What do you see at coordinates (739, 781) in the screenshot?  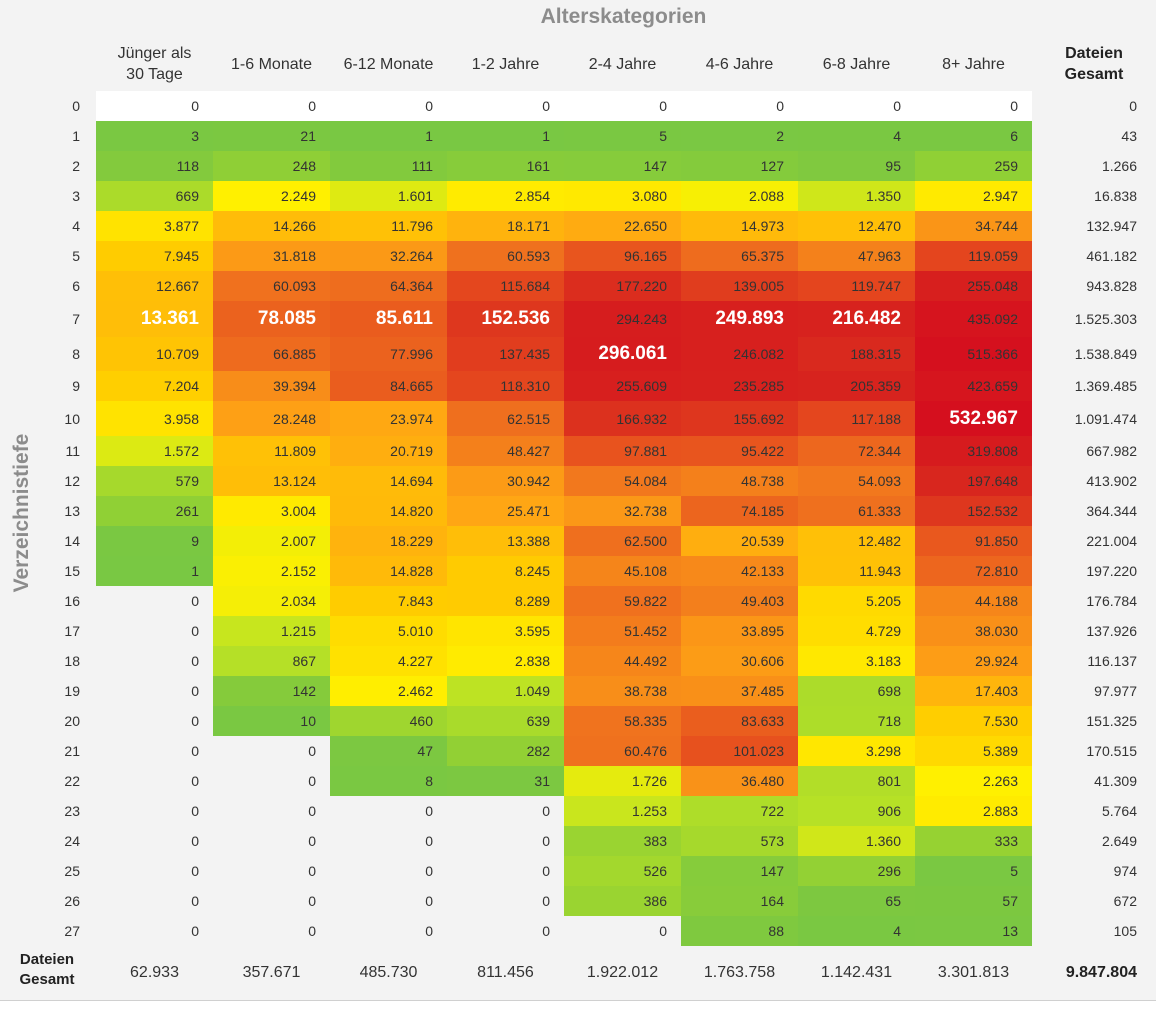 I see `heatmap-cell: 36.480` at bounding box center [739, 781].